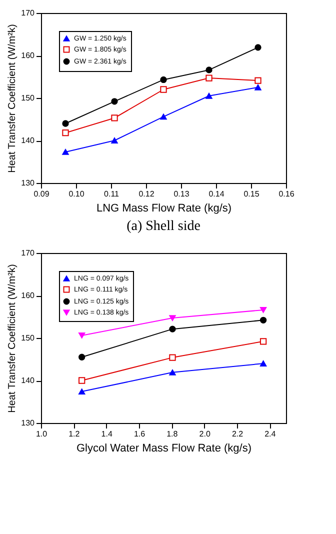 This screenshot has width=336, height=534. What do you see at coordinates (146, 194) in the screenshot?
I see `x-tick-label: 0.12` at bounding box center [146, 194].